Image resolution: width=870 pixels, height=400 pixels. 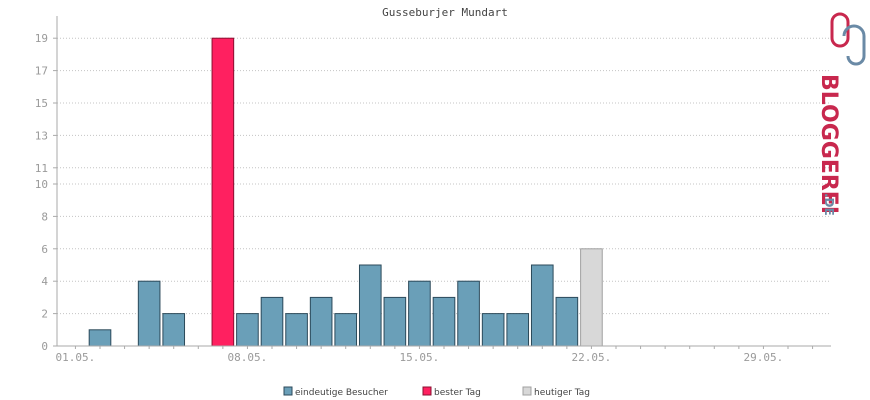 I want to click on bar-12.05., so click(x=346, y=330).